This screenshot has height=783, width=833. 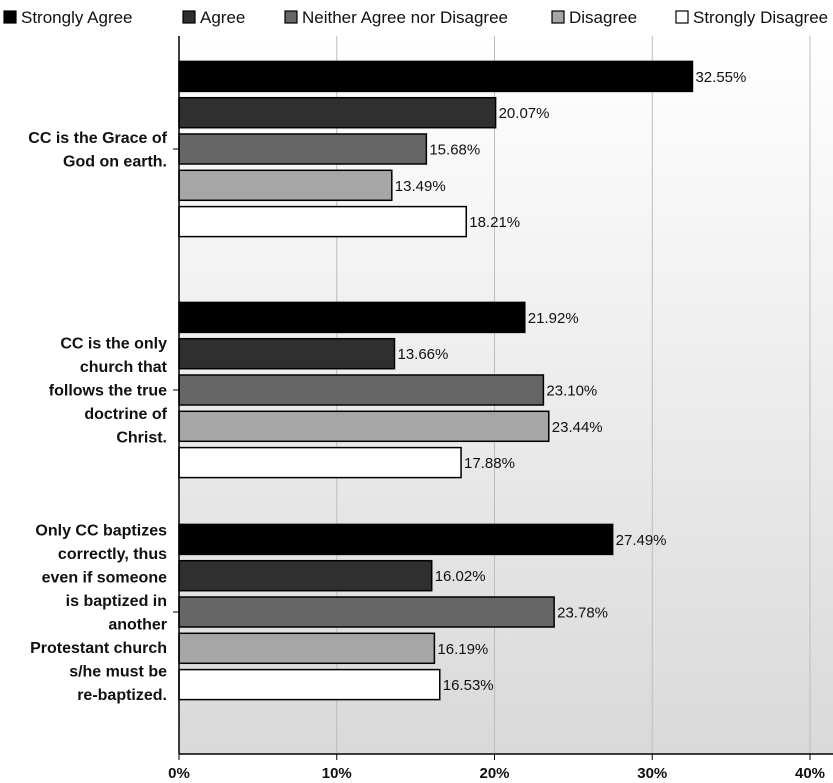 What do you see at coordinates (337, 773) in the screenshot?
I see `x-tick-label-1: 10%` at bounding box center [337, 773].